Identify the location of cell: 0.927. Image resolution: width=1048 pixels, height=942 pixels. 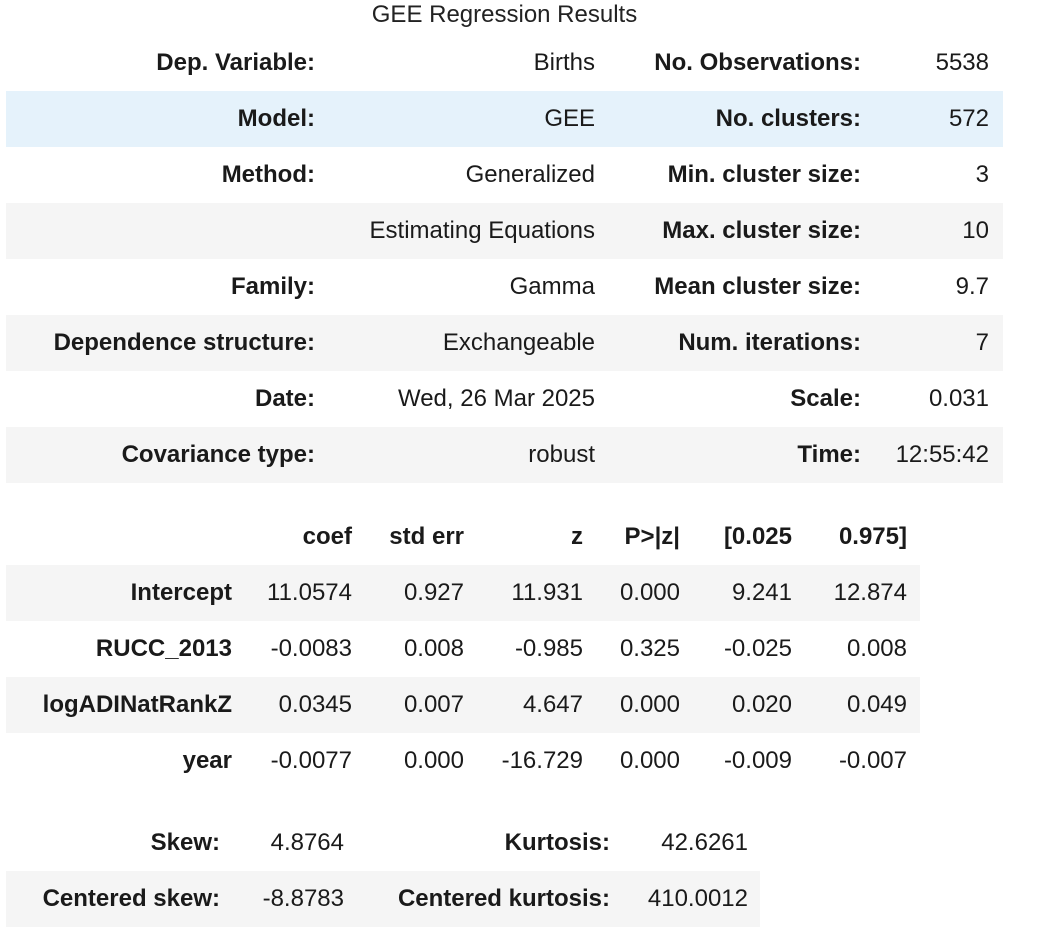
(433, 592).